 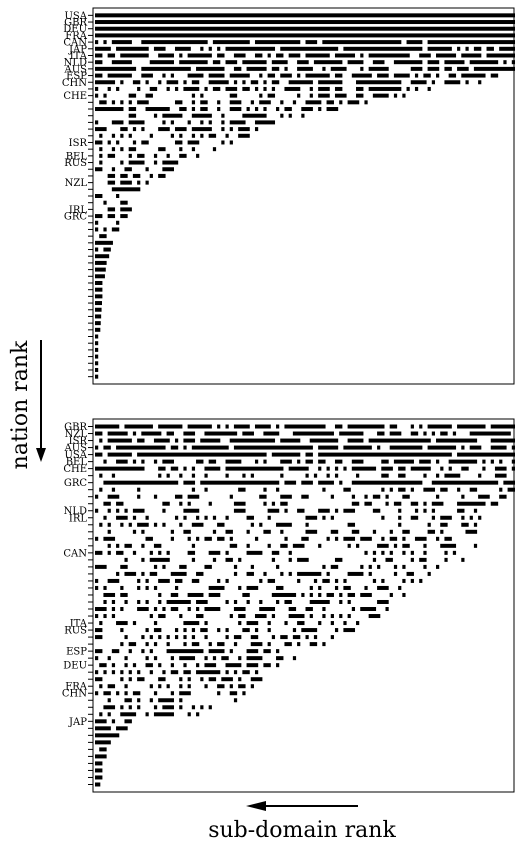 What do you see at coordinates (77, 49) in the screenshot?
I see `tick-label: JAP` at bounding box center [77, 49].